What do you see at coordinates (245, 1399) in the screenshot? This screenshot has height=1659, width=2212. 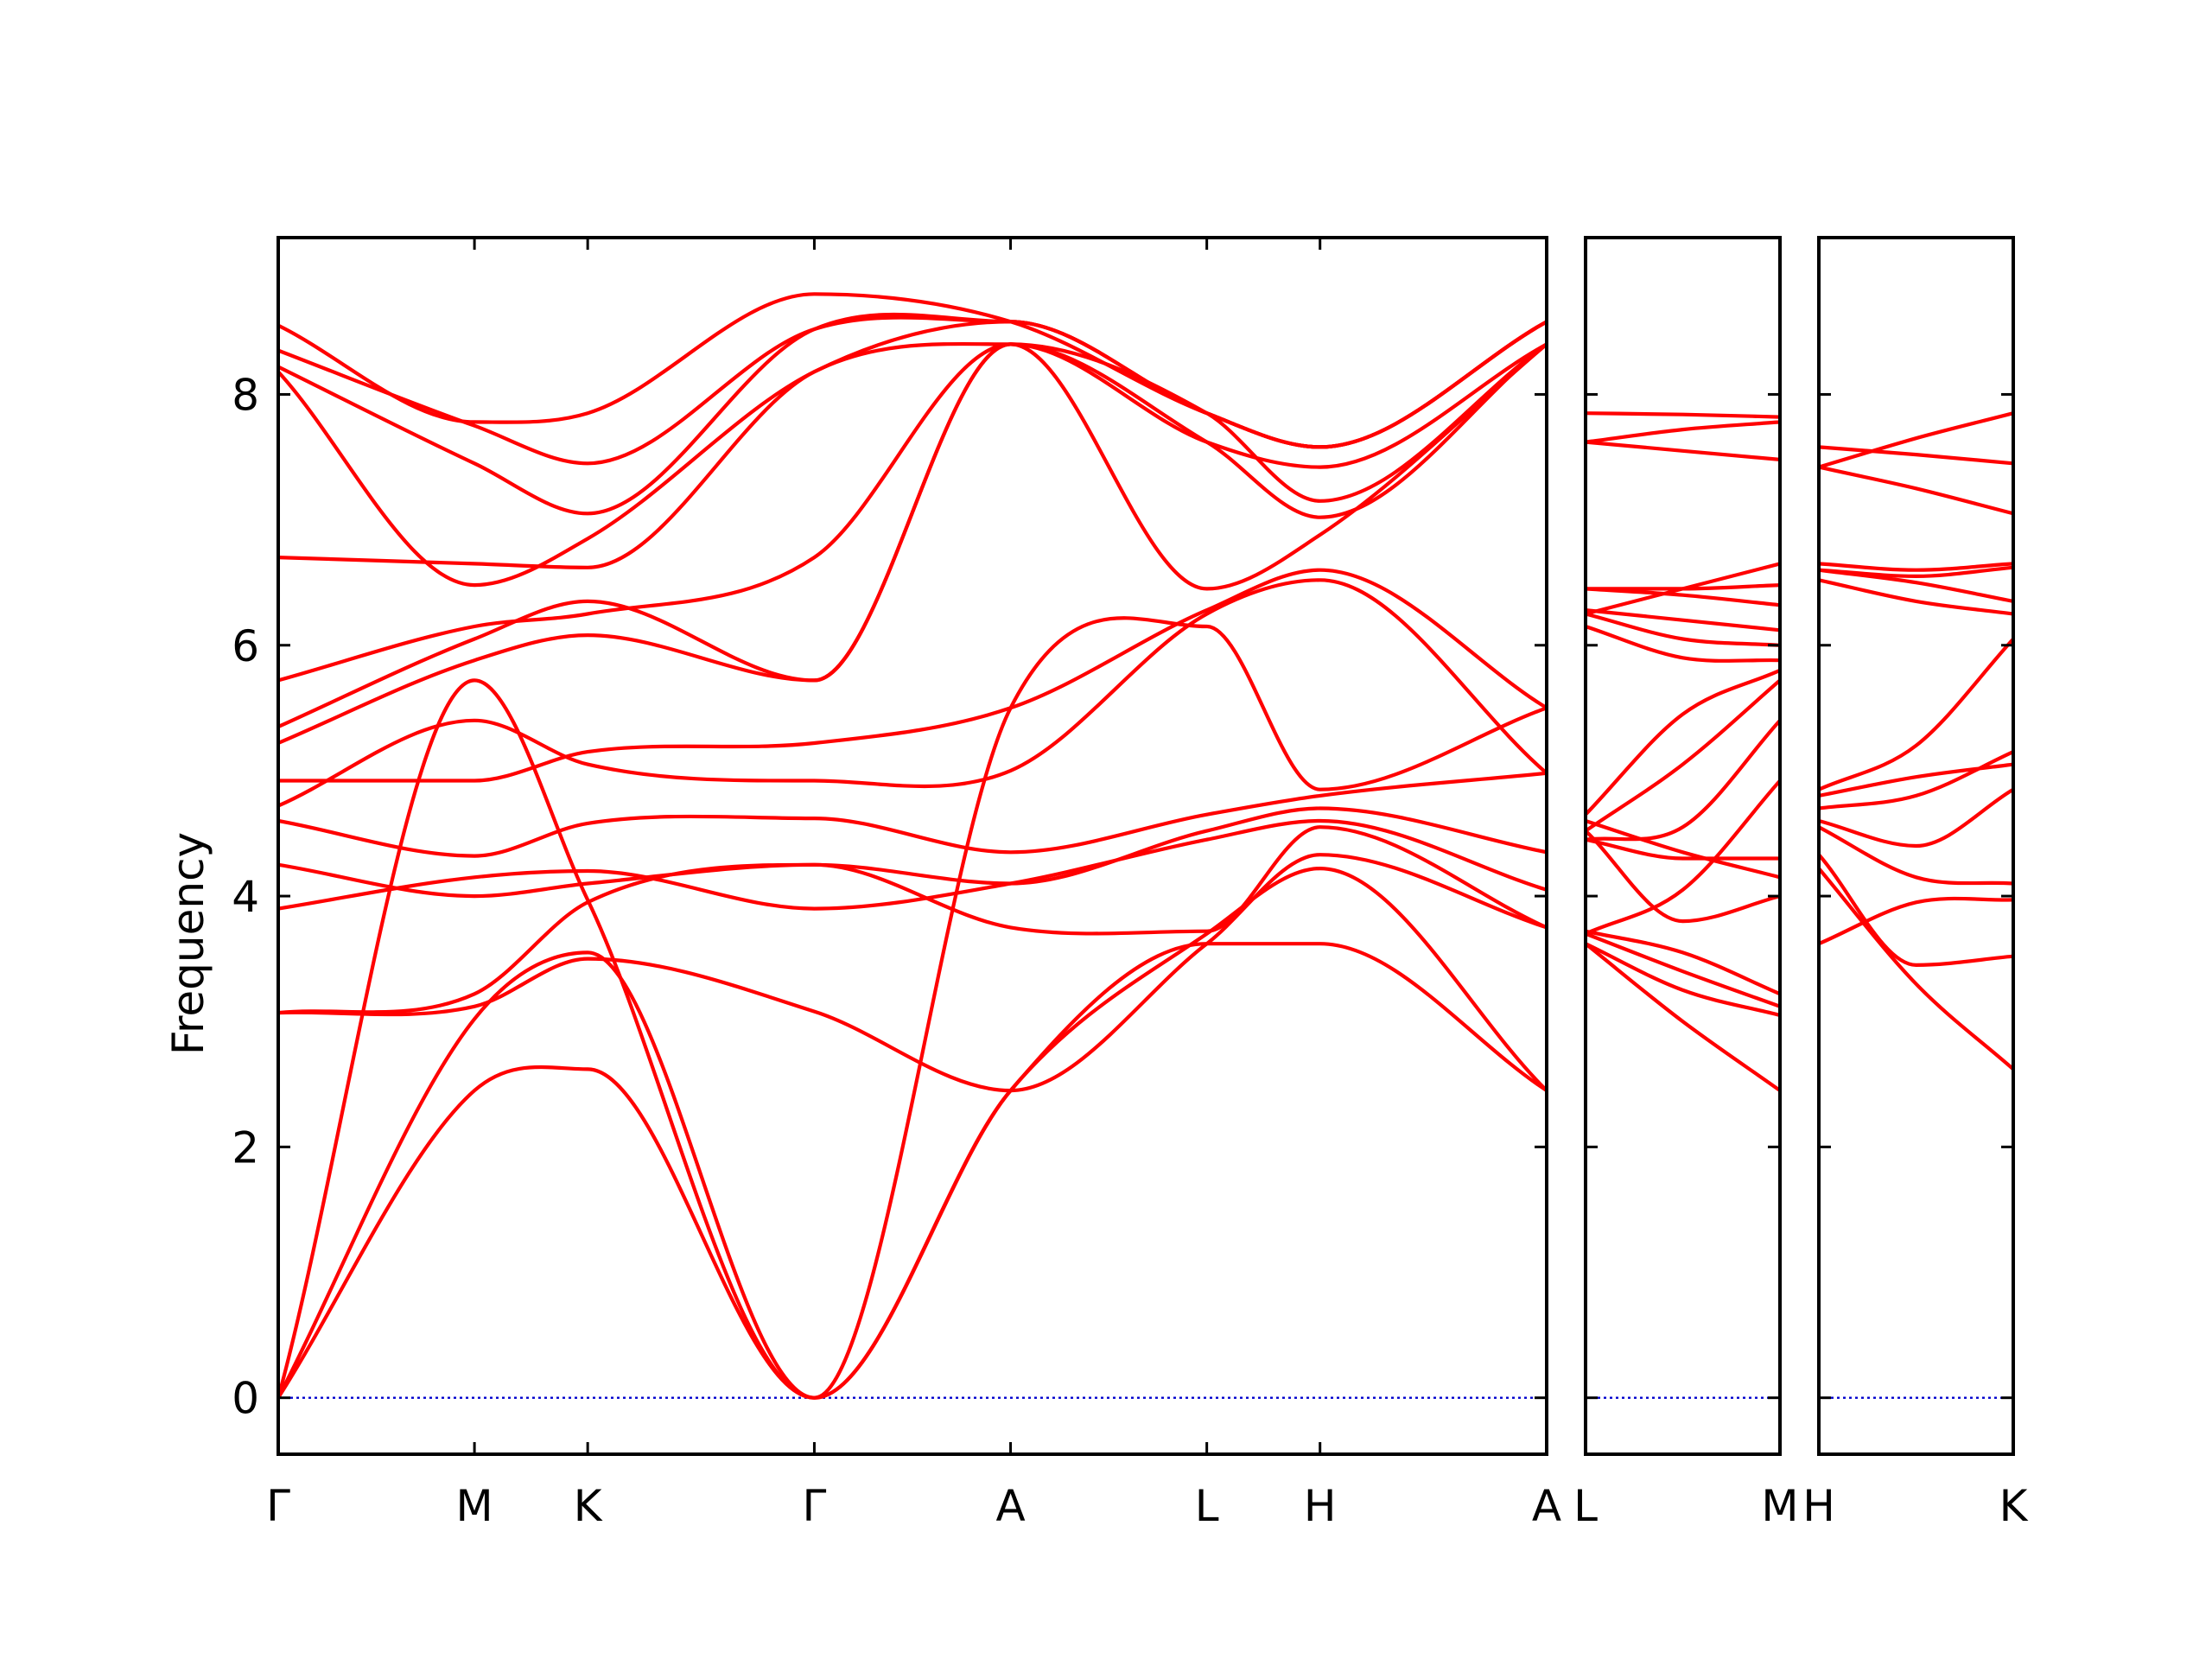 I see `y-tick-label: 0` at bounding box center [245, 1399].